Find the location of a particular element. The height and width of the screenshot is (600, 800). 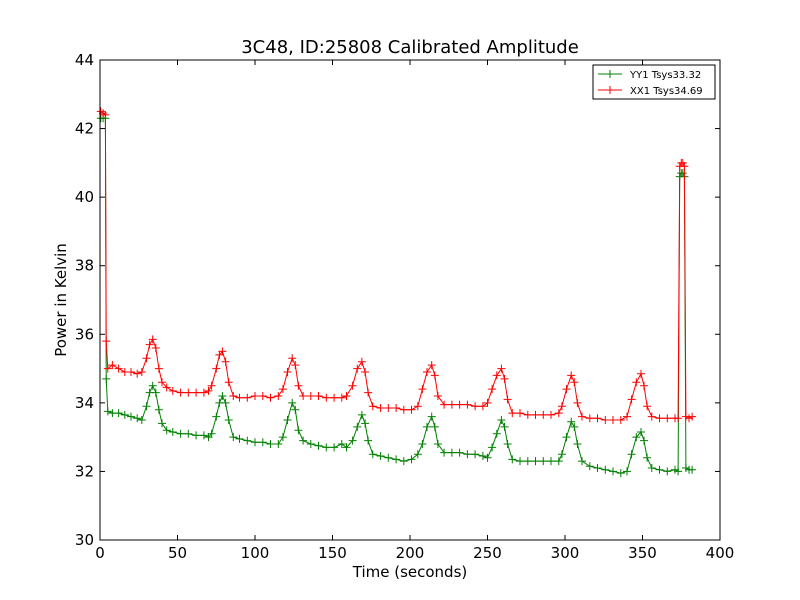

legend-marker is located at coordinates (610, 74).